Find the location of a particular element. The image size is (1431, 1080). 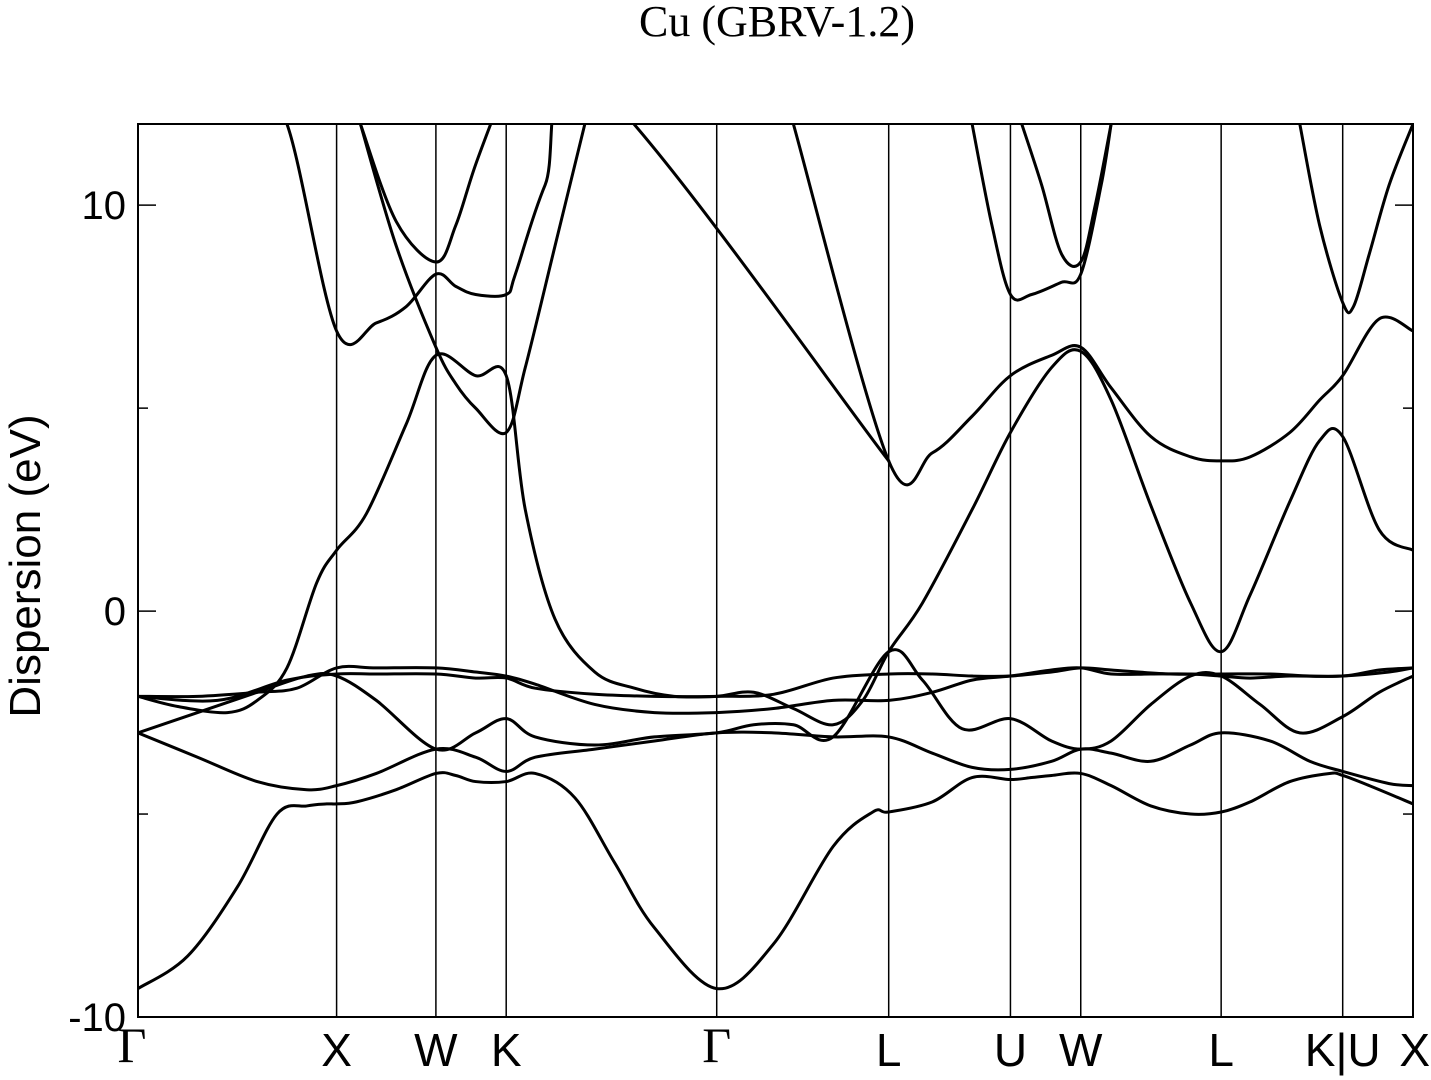

kpoint-labels: Γ X W K Γ L U W L K|U X is located at coordinates (774, 1046).